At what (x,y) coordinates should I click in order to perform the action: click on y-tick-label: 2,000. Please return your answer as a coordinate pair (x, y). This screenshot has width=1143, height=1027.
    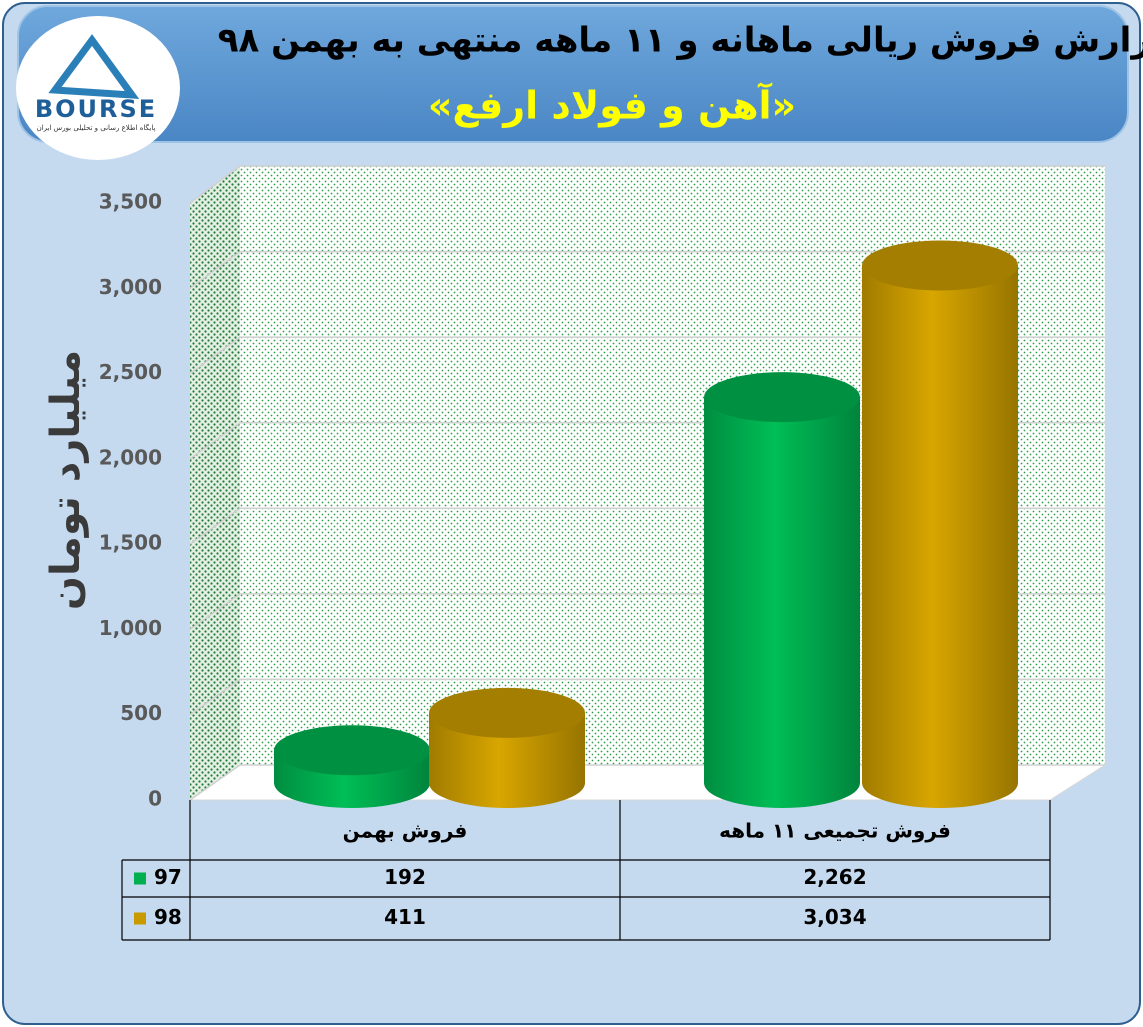
    Looking at the image, I should click on (130, 457).